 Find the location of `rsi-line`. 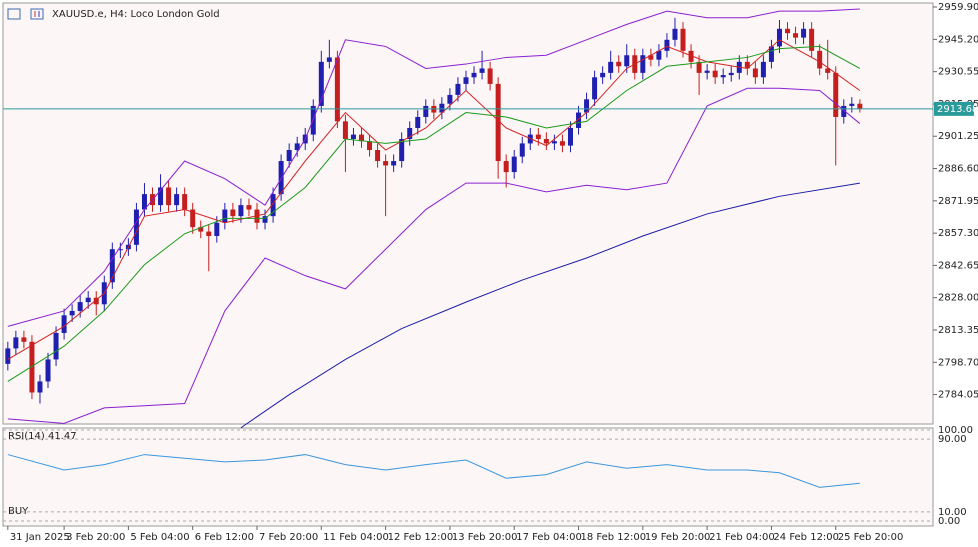

rsi-line is located at coordinates (433, 471).